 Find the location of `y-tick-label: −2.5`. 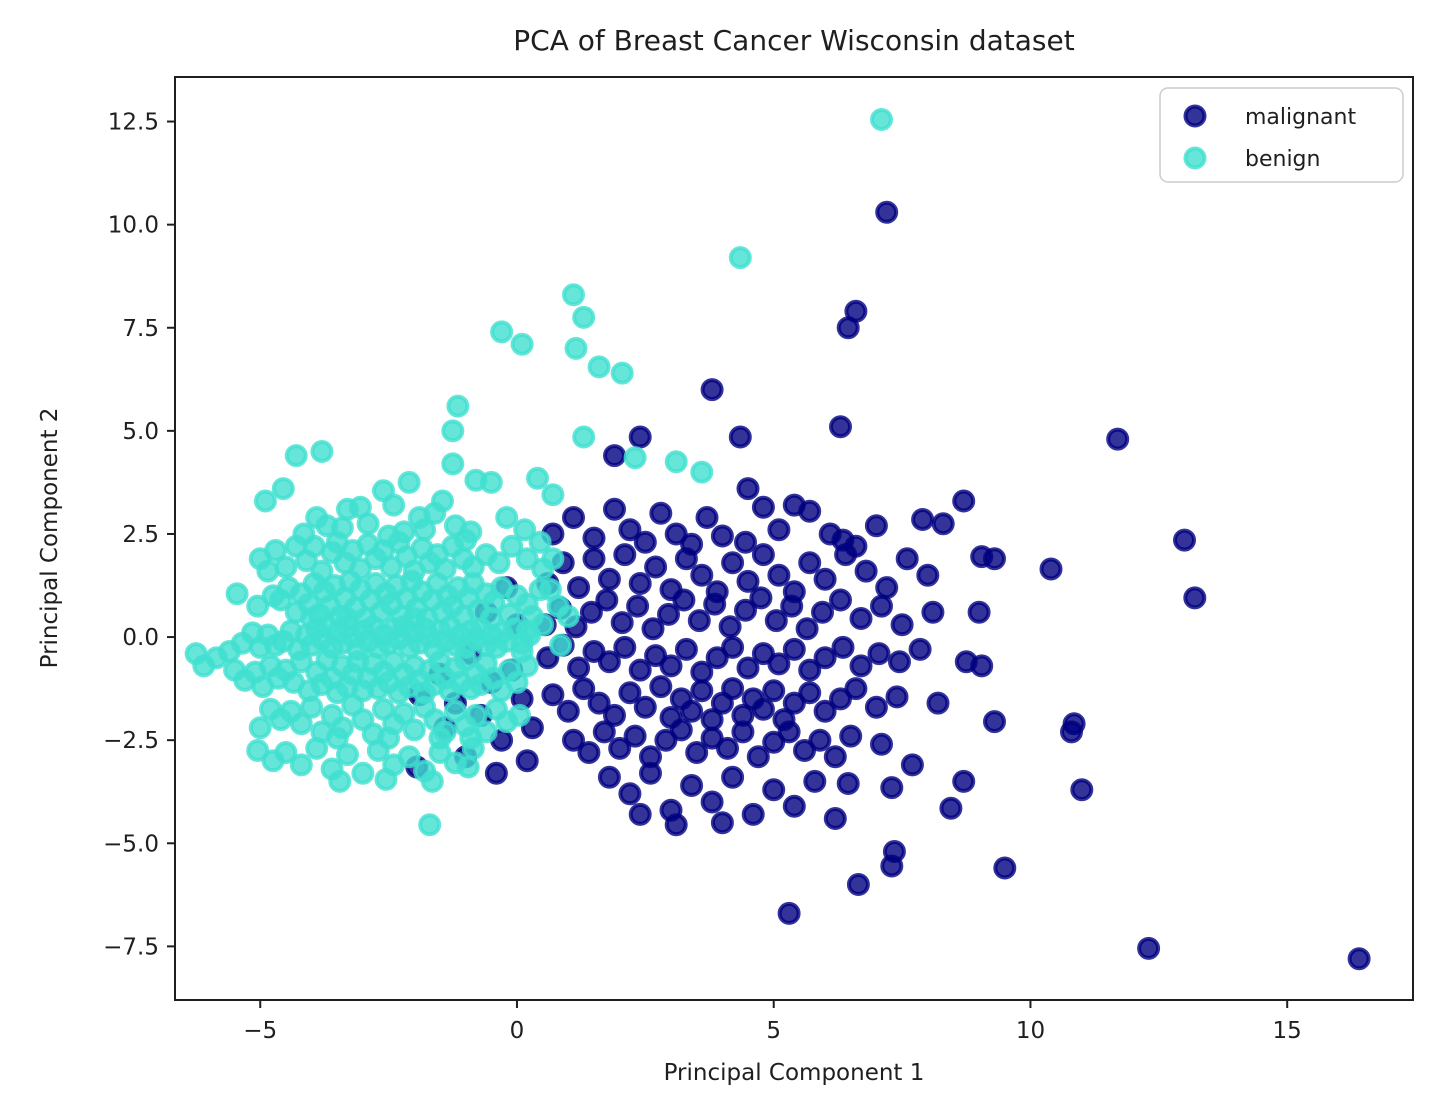

y-tick-label: −2.5 is located at coordinates (131, 741).